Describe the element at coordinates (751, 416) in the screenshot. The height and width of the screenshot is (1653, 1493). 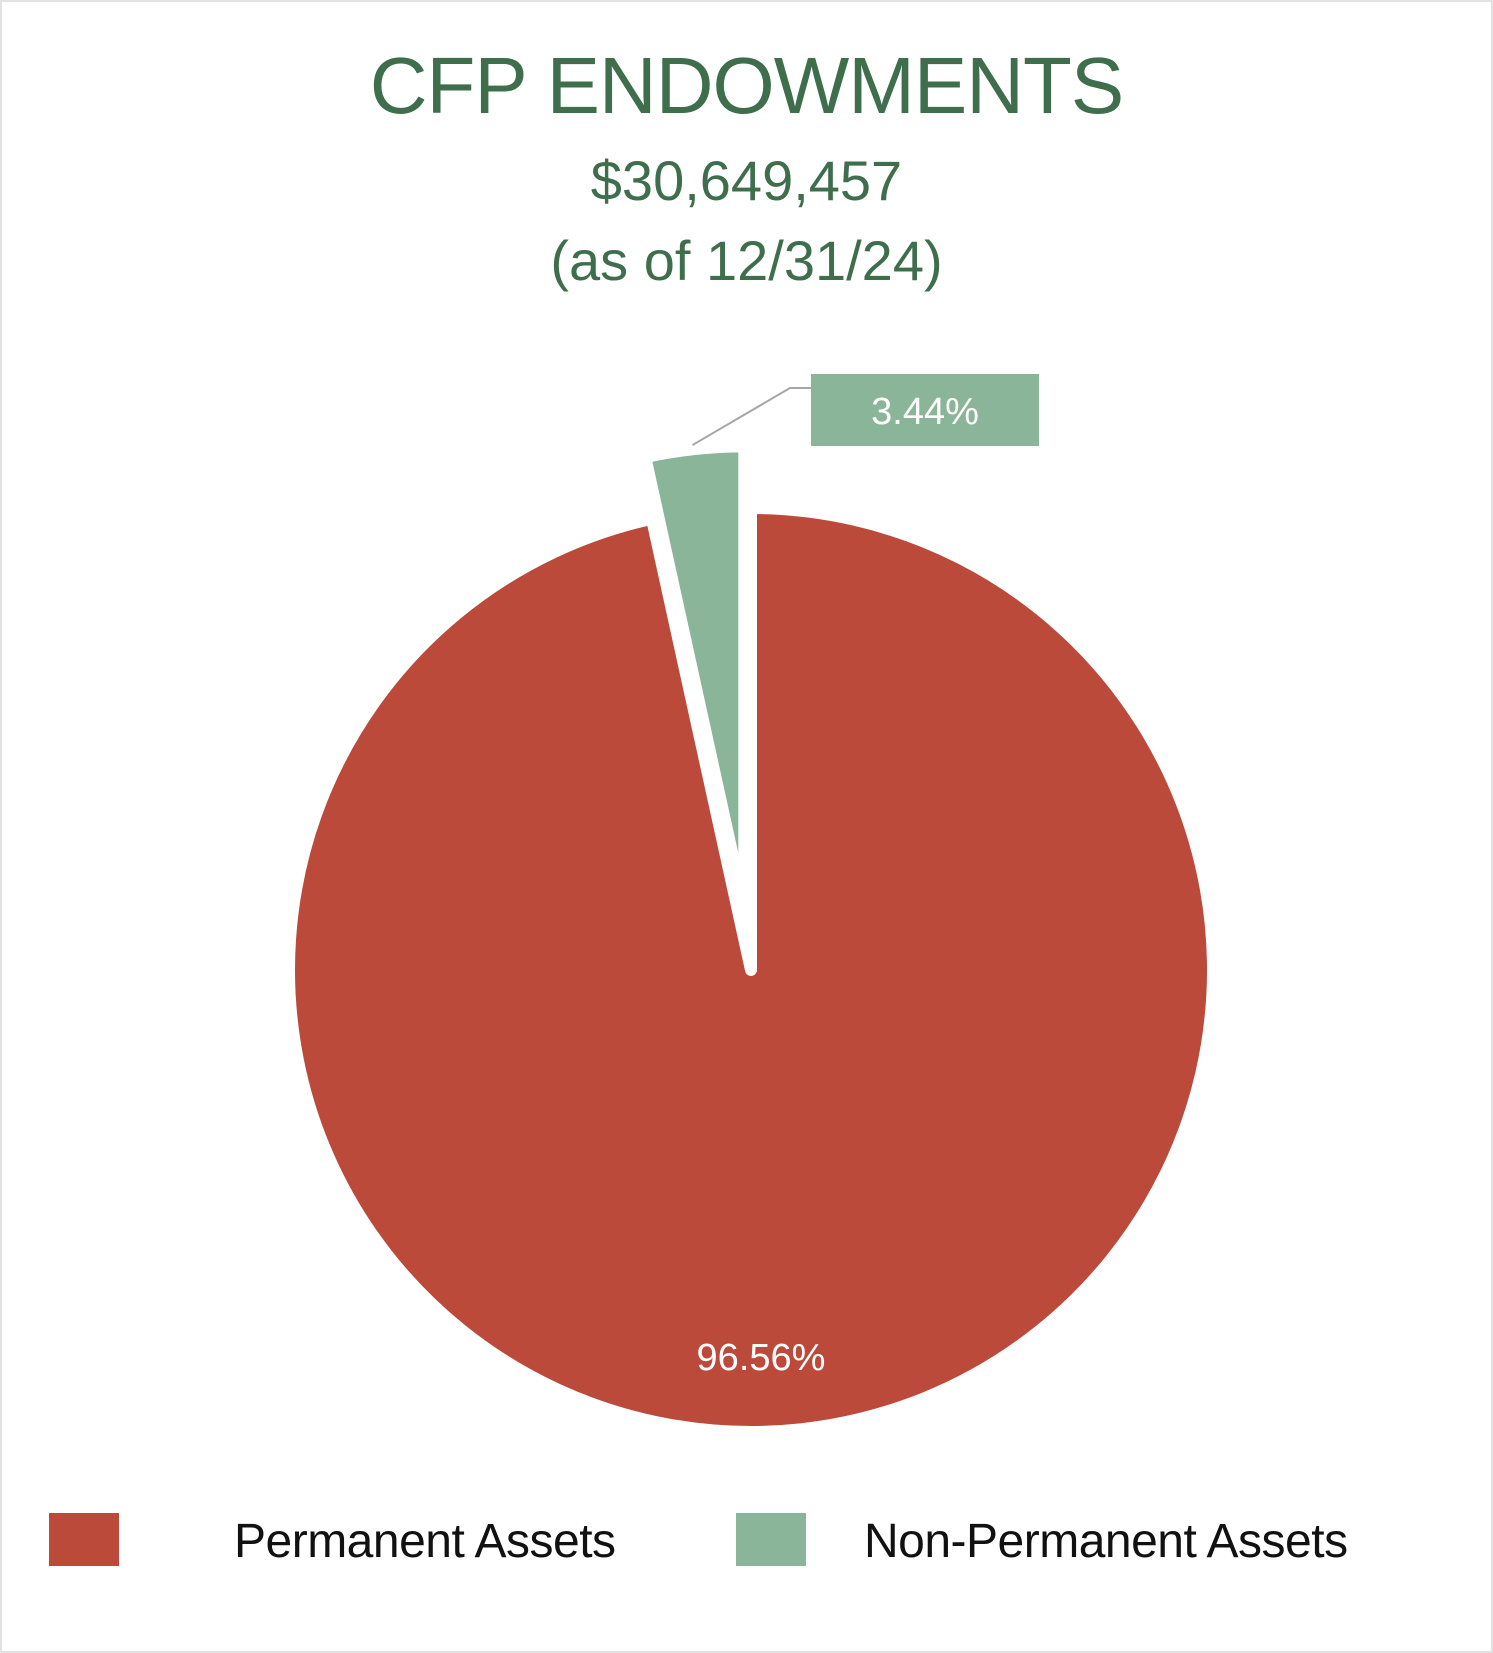
I see `leader-line-non-permanent` at that location.